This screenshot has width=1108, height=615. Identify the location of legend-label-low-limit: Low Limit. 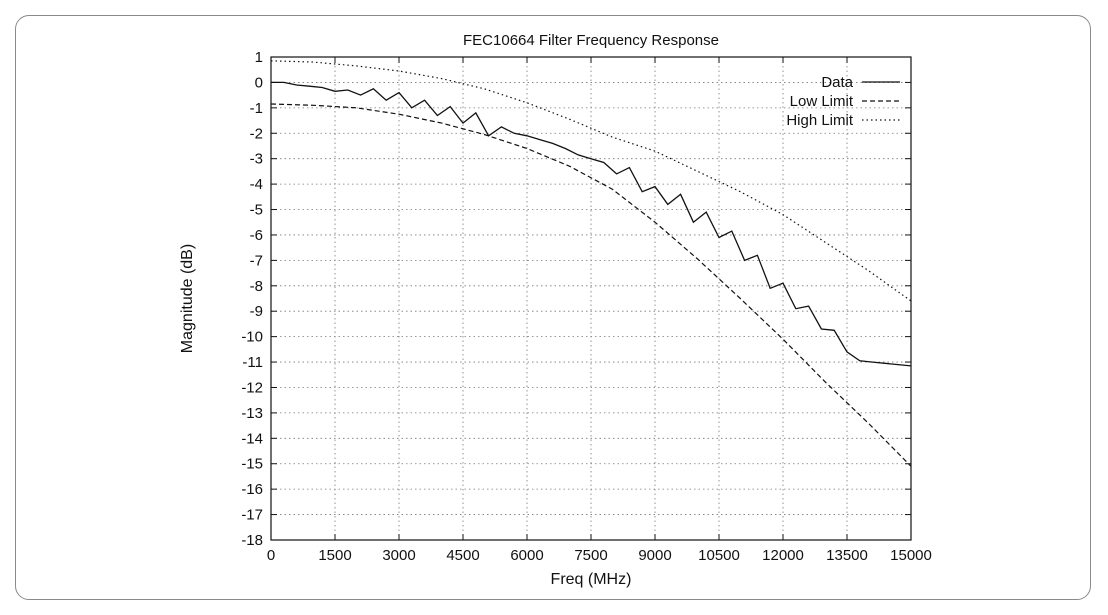
(822, 101).